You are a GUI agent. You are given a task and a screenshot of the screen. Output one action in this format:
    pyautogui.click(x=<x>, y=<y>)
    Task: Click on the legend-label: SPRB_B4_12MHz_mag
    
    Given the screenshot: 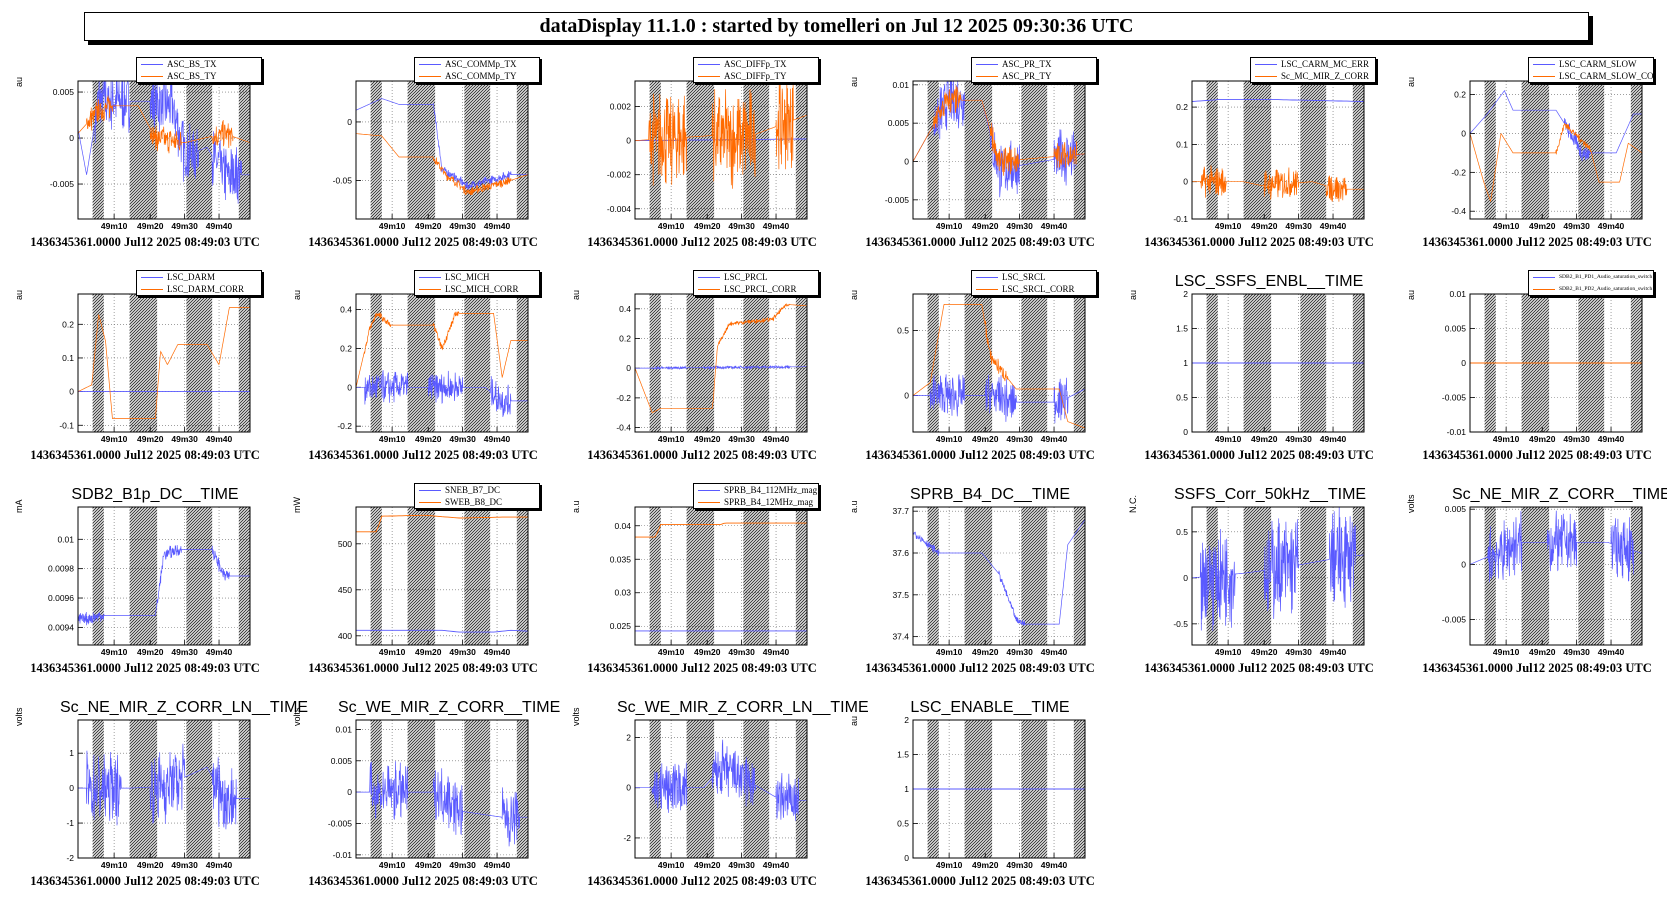 What is the action you would take?
    pyautogui.click(x=769, y=502)
    